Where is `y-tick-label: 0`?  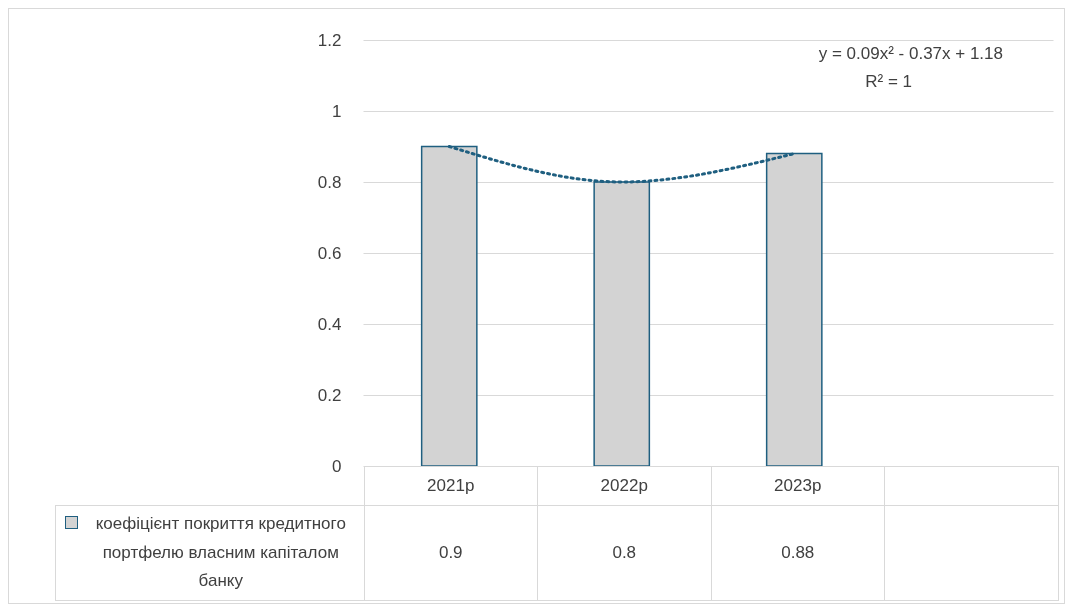 y-tick-label: 0 is located at coordinates (337, 466).